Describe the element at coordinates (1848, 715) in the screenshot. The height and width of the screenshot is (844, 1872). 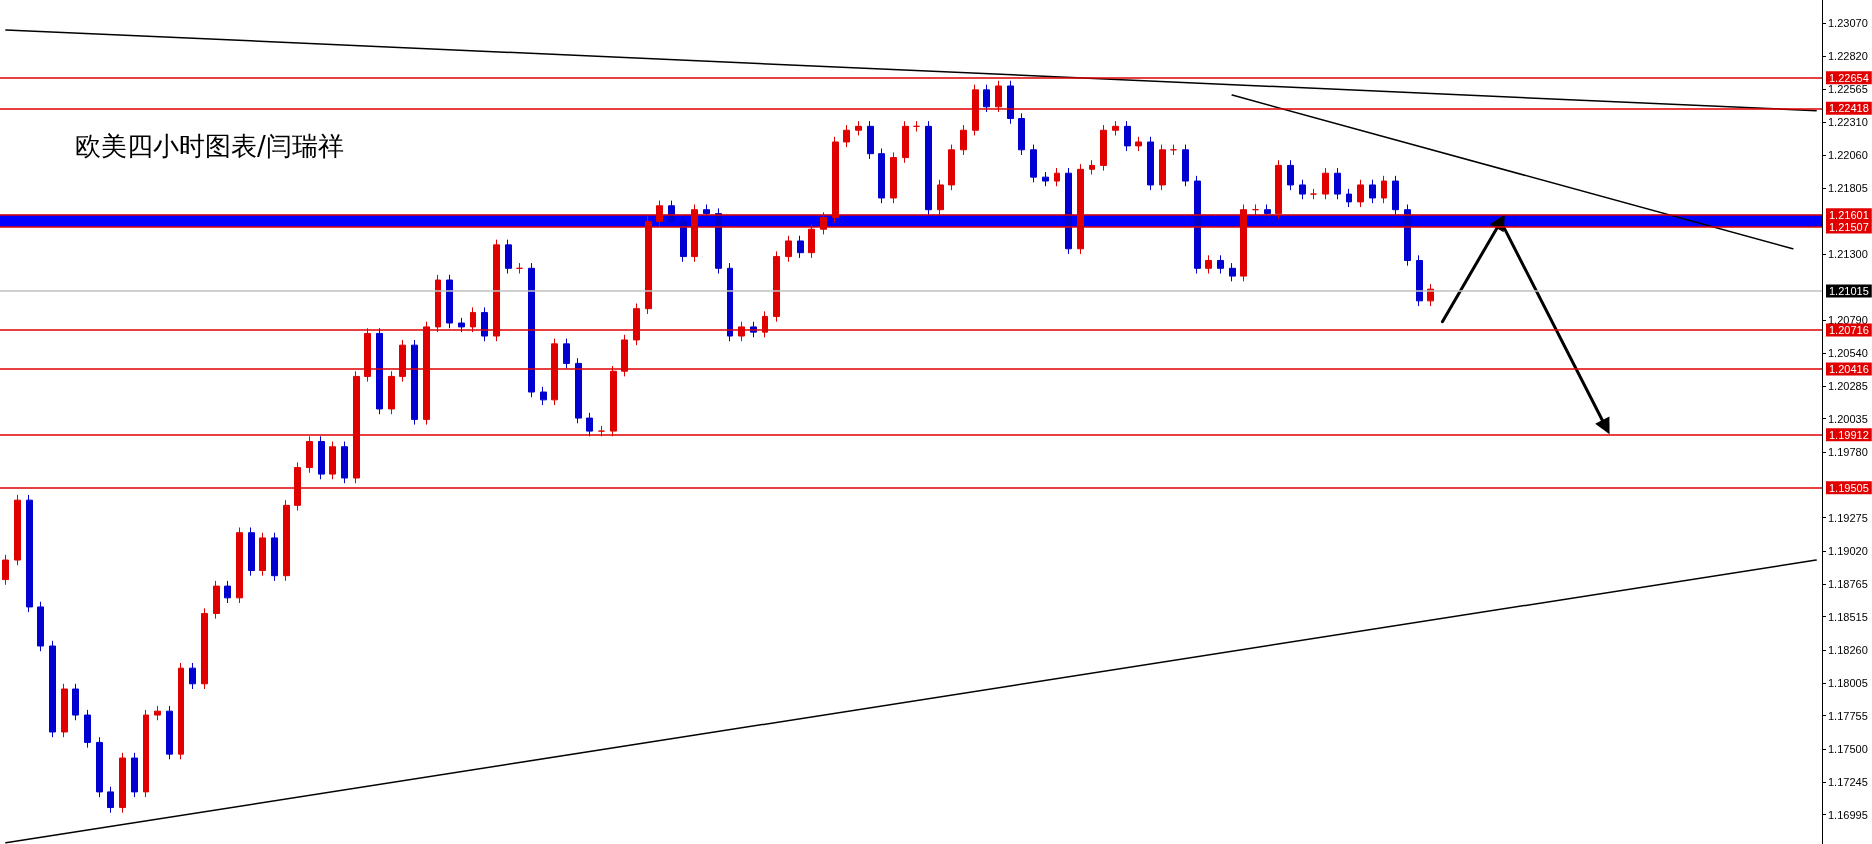
I see `y-tick-label: 1.17755` at that location.